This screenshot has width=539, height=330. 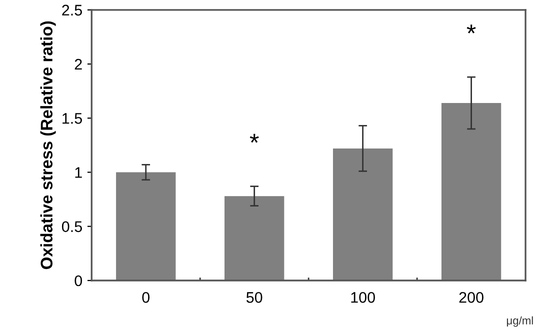 I want to click on y-tick-label: 2.5, so click(x=72, y=10).